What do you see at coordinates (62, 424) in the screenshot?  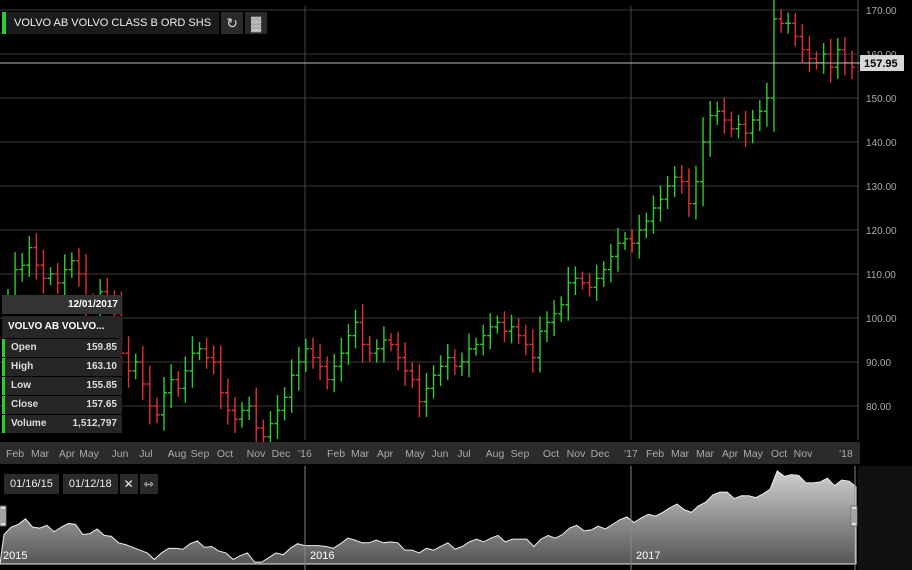 I see `tooltip-row-volume: Volume 1,512,797` at bounding box center [62, 424].